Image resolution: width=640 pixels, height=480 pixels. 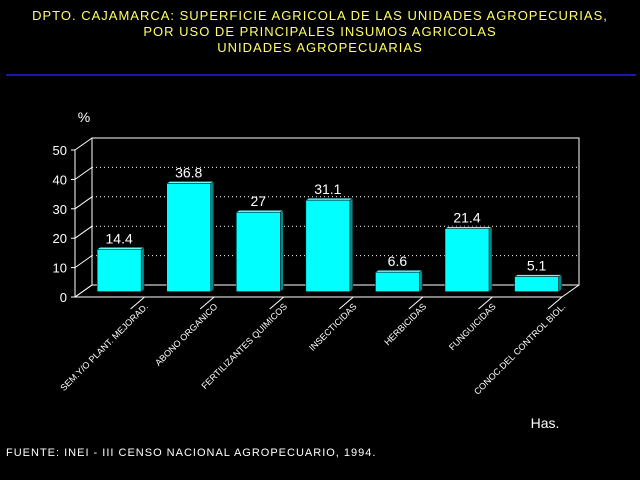 What do you see at coordinates (60, 268) in the screenshot?
I see `y-tick-label: 10` at bounding box center [60, 268].